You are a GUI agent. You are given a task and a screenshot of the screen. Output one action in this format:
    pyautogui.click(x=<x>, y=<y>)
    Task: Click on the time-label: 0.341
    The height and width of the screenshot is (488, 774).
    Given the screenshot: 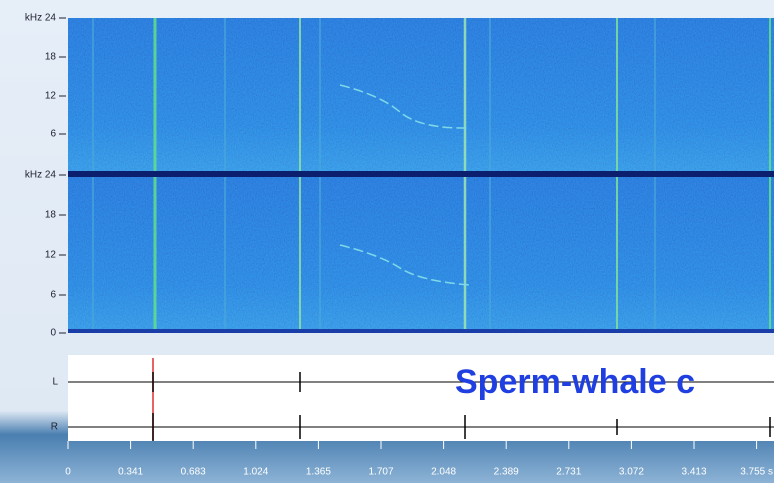 What is the action you would take?
    pyautogui.click(x=130, y=472)
    